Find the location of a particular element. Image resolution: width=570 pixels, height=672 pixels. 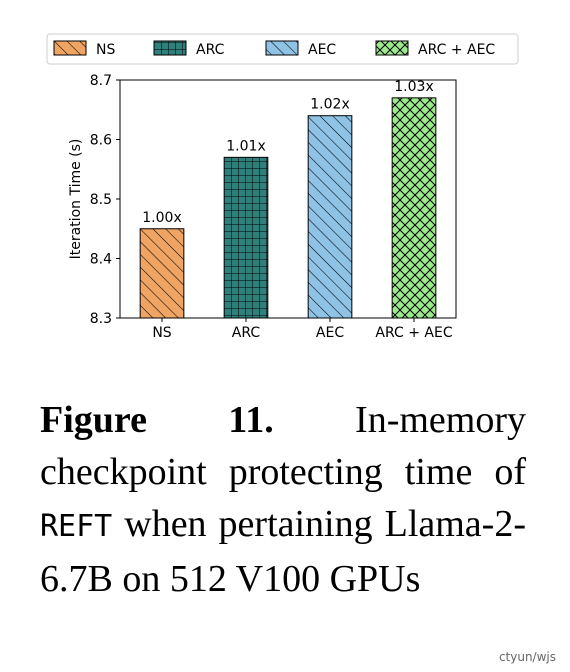

x-tick-label-aec: AEC is located at coordinates (330, 333).